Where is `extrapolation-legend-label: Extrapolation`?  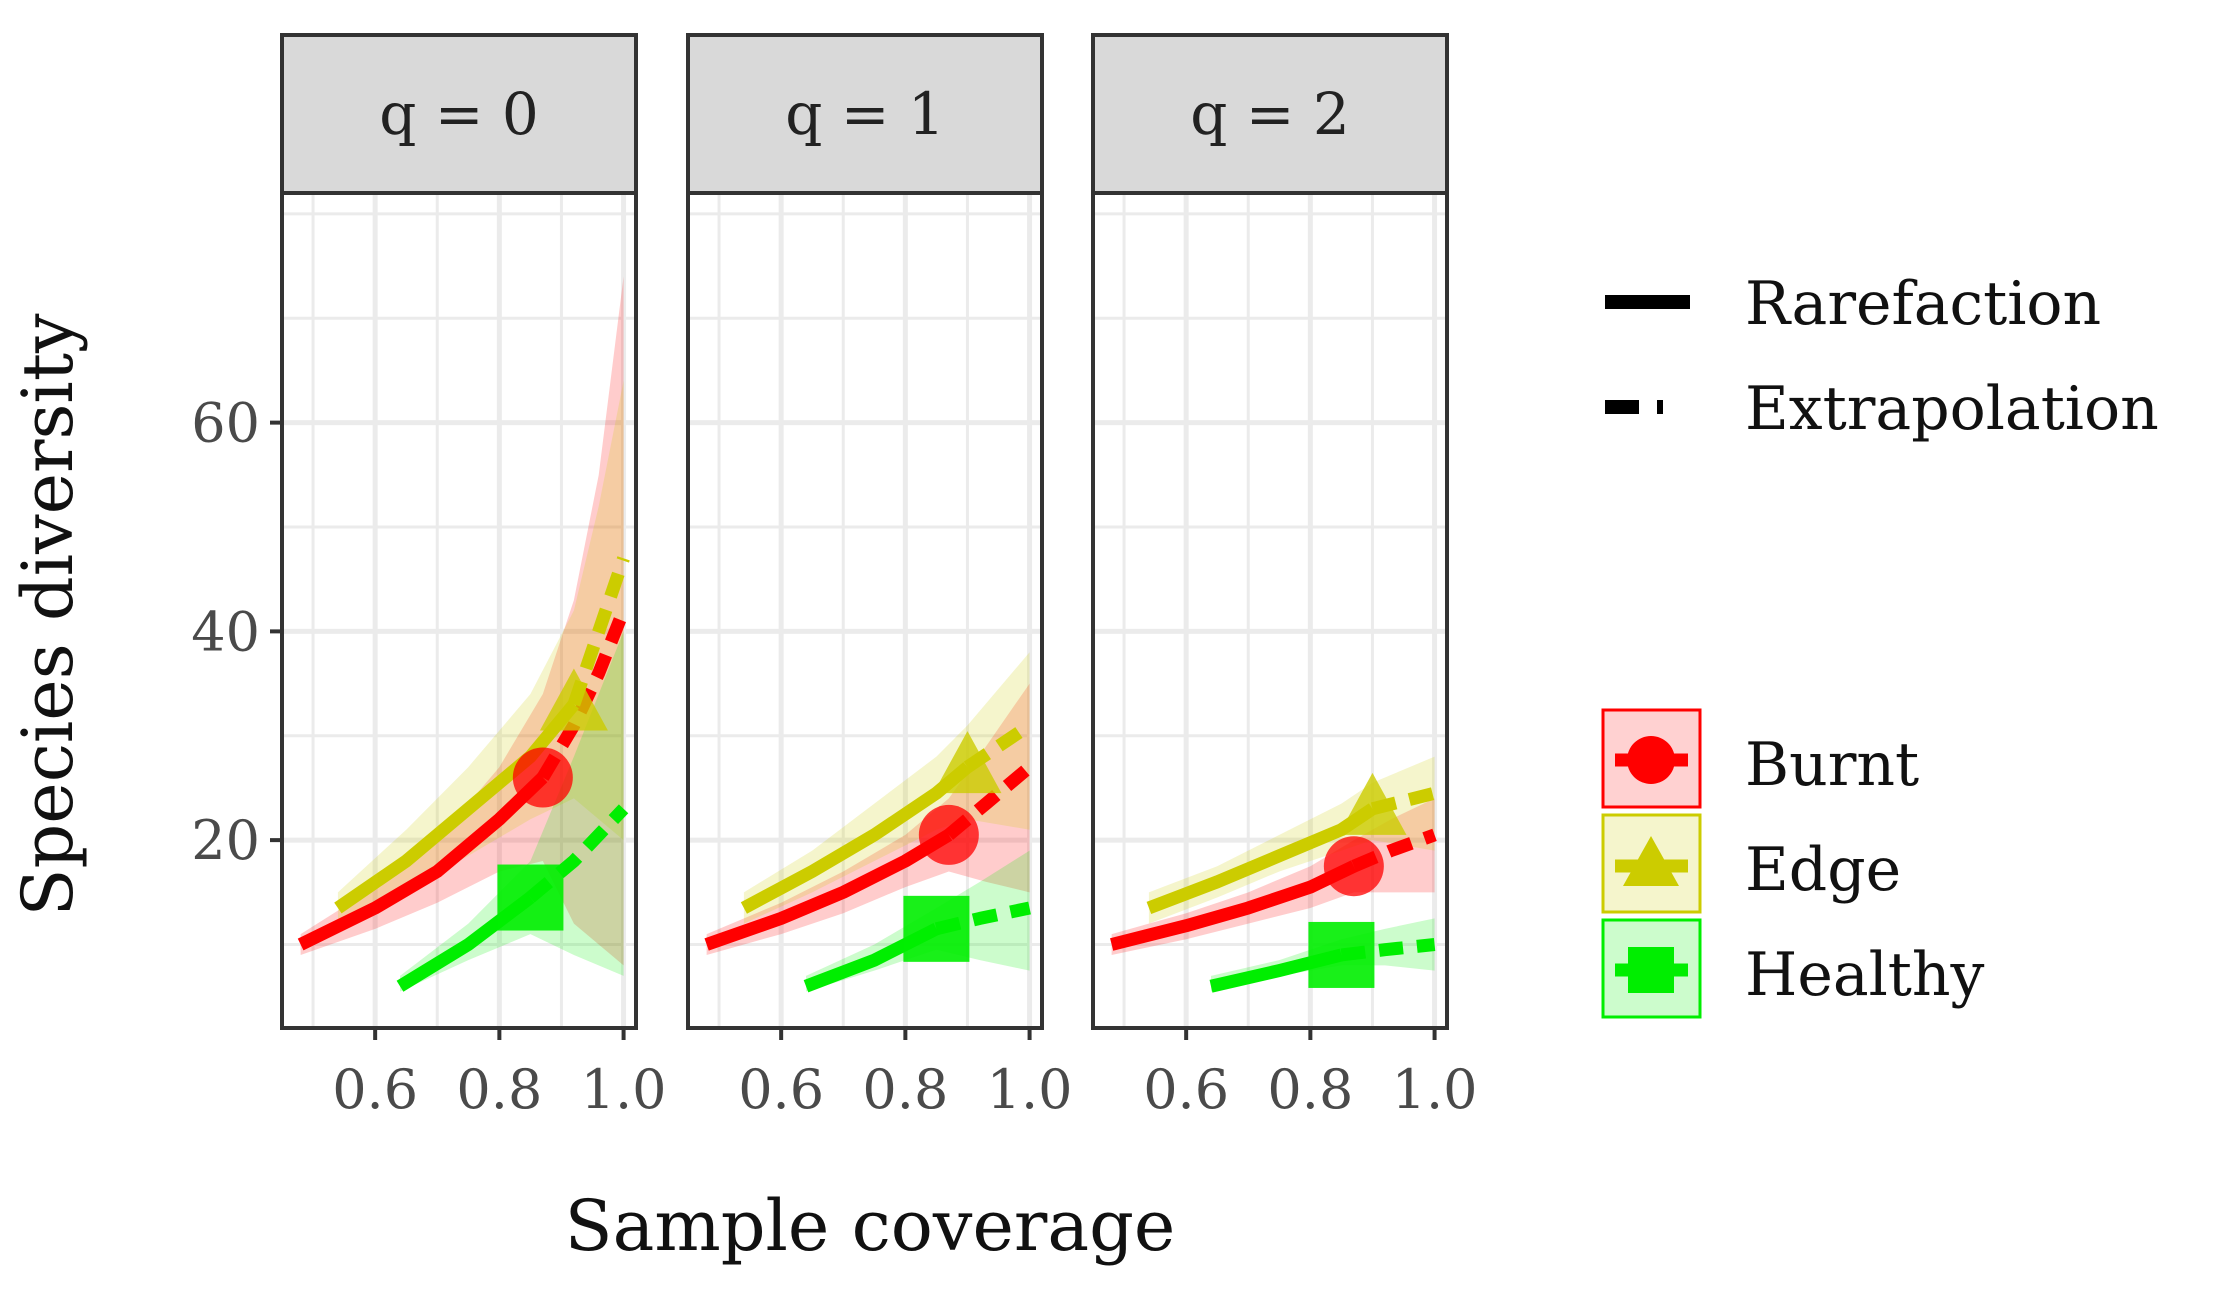
extrapolation-legend-label: Extrapolation is located at coordinates (1952, 409).